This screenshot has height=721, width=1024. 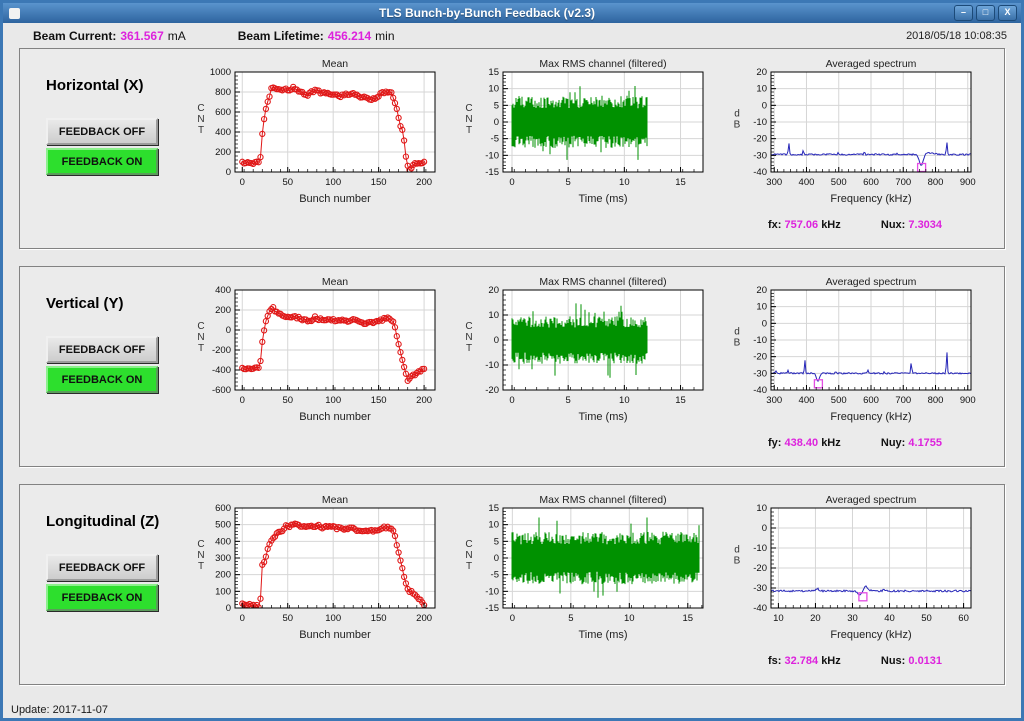 What do you see at coordinates (102, 597) in the screenshot?
I see `feedback-on-button-z: FEEDBACK ON` at bounding box center [102, 597].